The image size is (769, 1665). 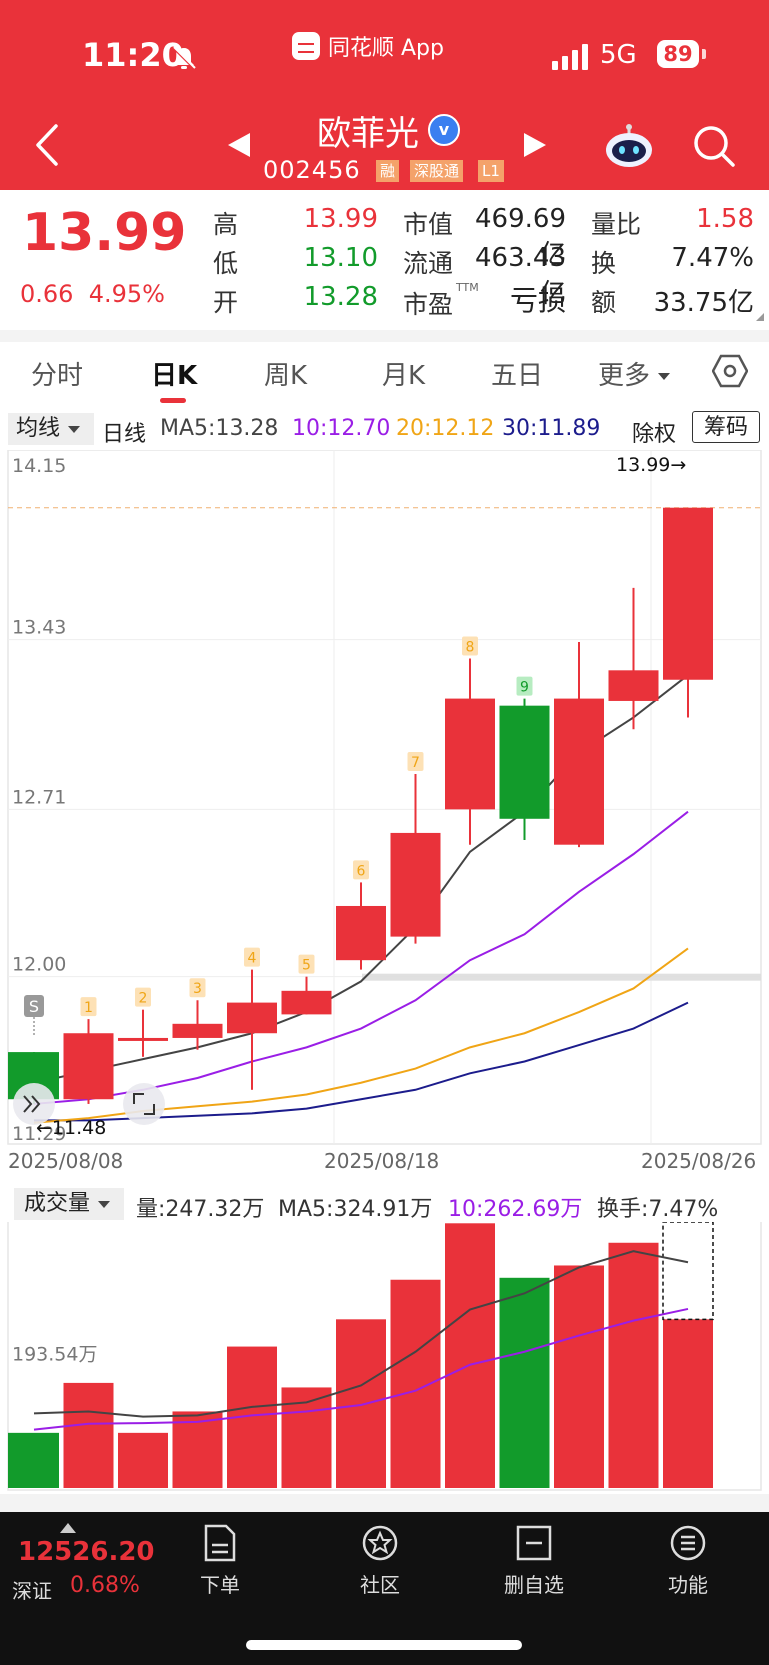 What do you see at coordinates (39, 965) in the screenshot?
I see `y-tick-label: 12.00` at bounding box center [39, 965].